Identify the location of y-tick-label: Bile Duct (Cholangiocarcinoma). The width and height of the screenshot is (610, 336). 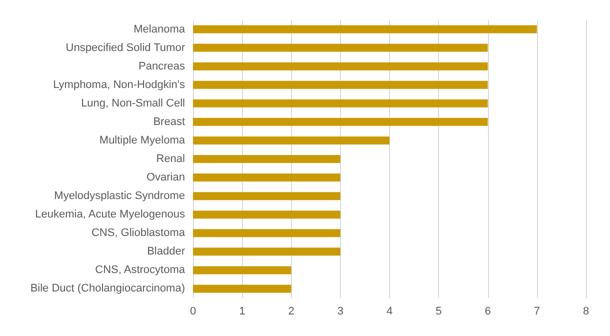
(107, 288).